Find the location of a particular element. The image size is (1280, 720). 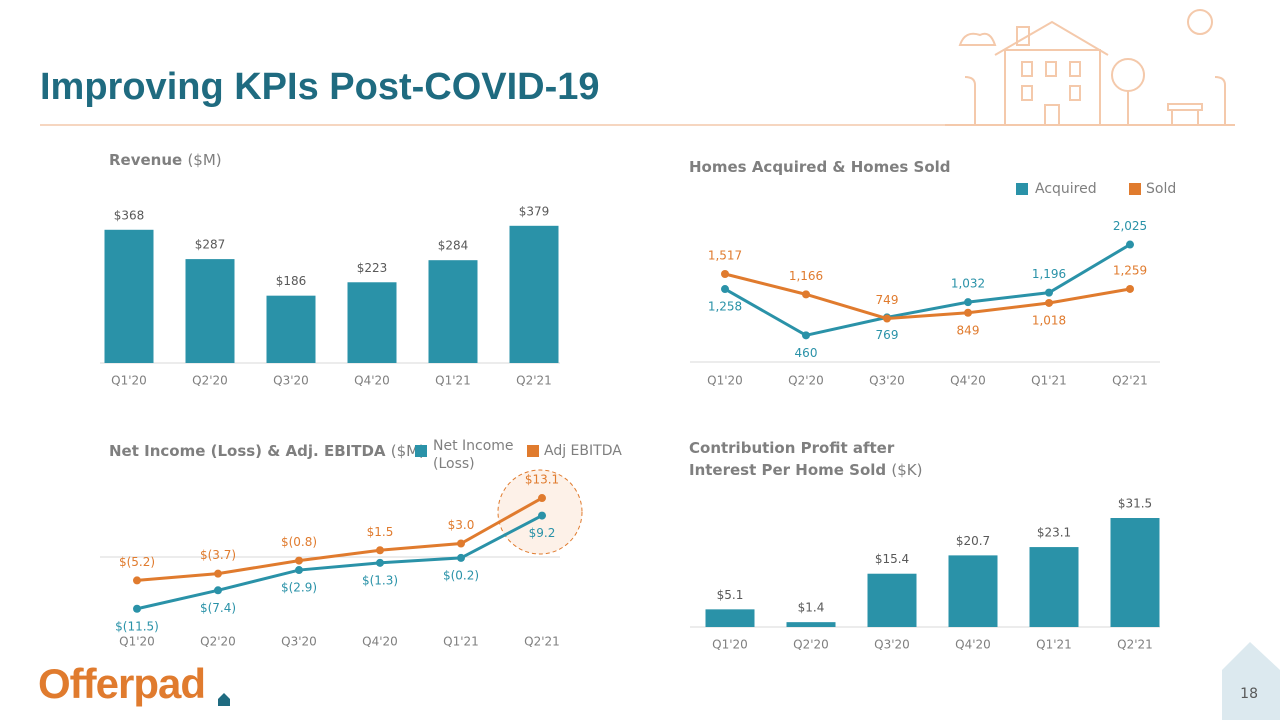

value-label: $23.1 is located at coordinates (1054, 533).